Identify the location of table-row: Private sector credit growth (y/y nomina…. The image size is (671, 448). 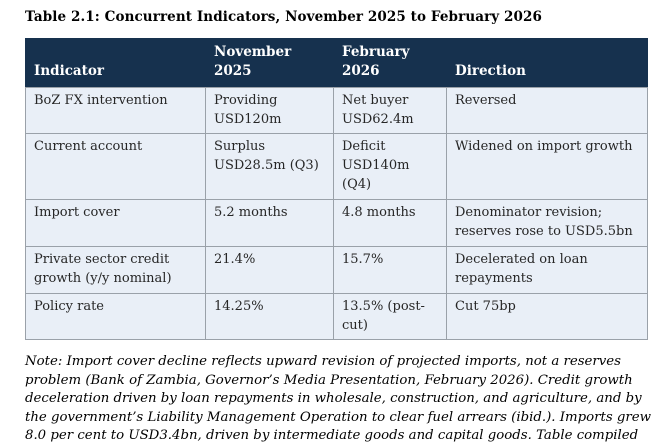
(336, 270).